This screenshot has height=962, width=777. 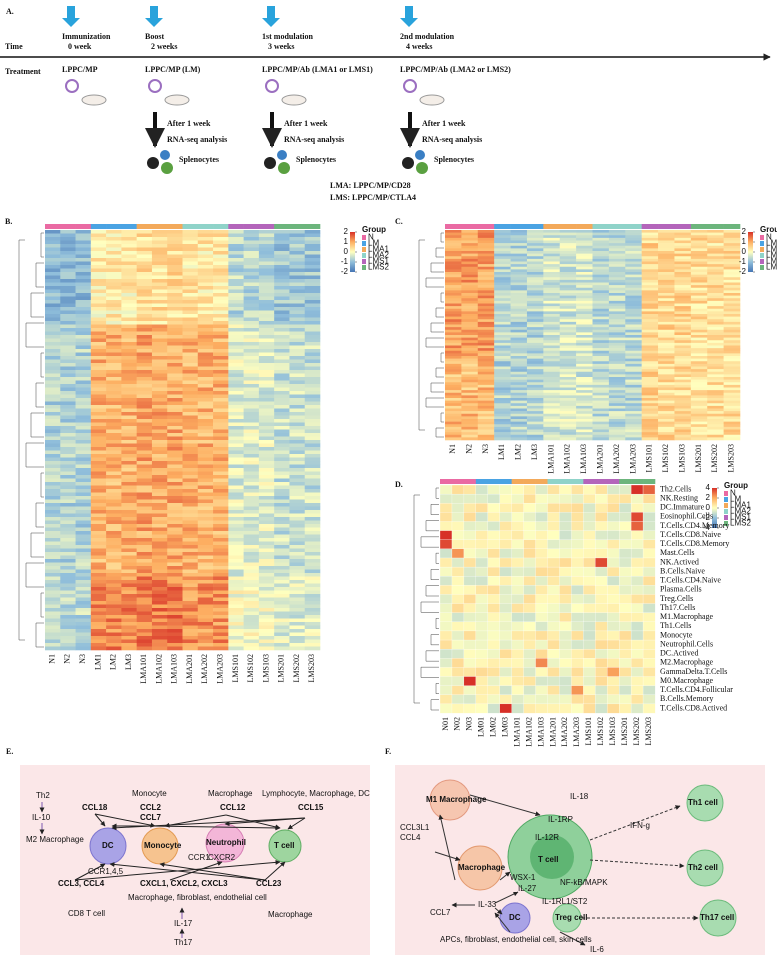 I want to click on row-label: DC.Immature, so click(x=682, y=507).